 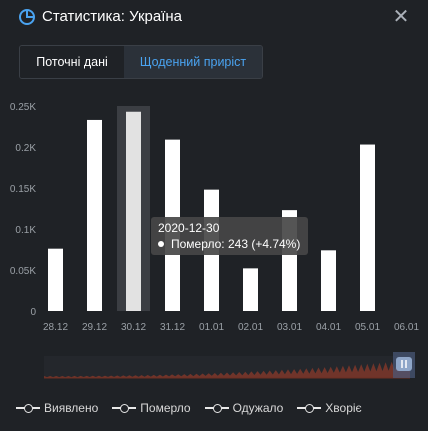 What do you see at coordinates (33, 312) in the screenshot?
I see `y-tick-label: 0` at bounding box center [33, 312].